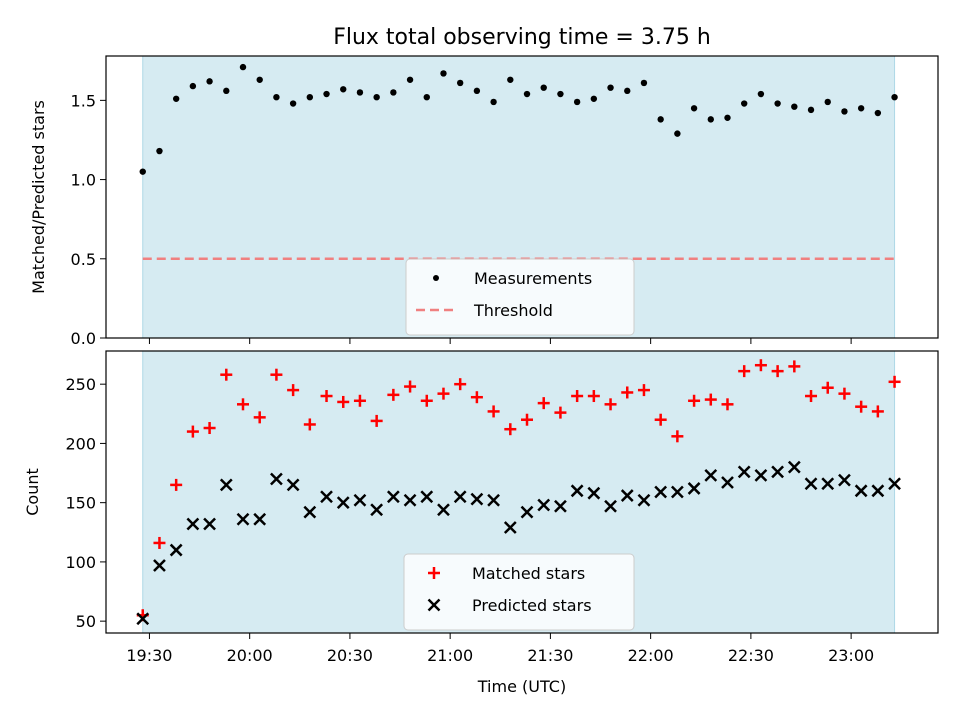 This screenshot has height=720, width=960. Describe the element at coordinates (450, 655) in the screenshot. I see `x-tick-label: 21:00` at that location.